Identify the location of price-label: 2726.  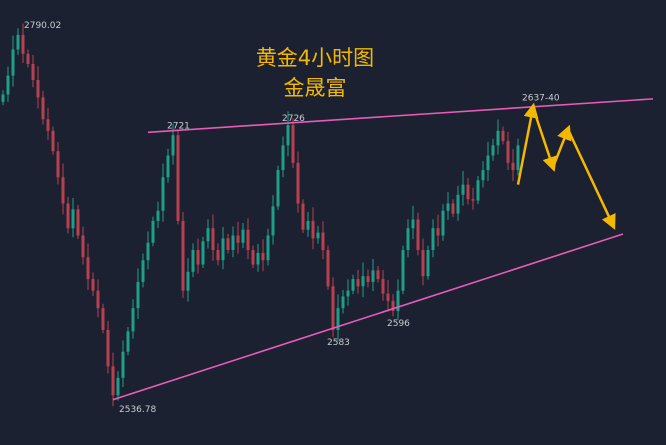
(293, 119).